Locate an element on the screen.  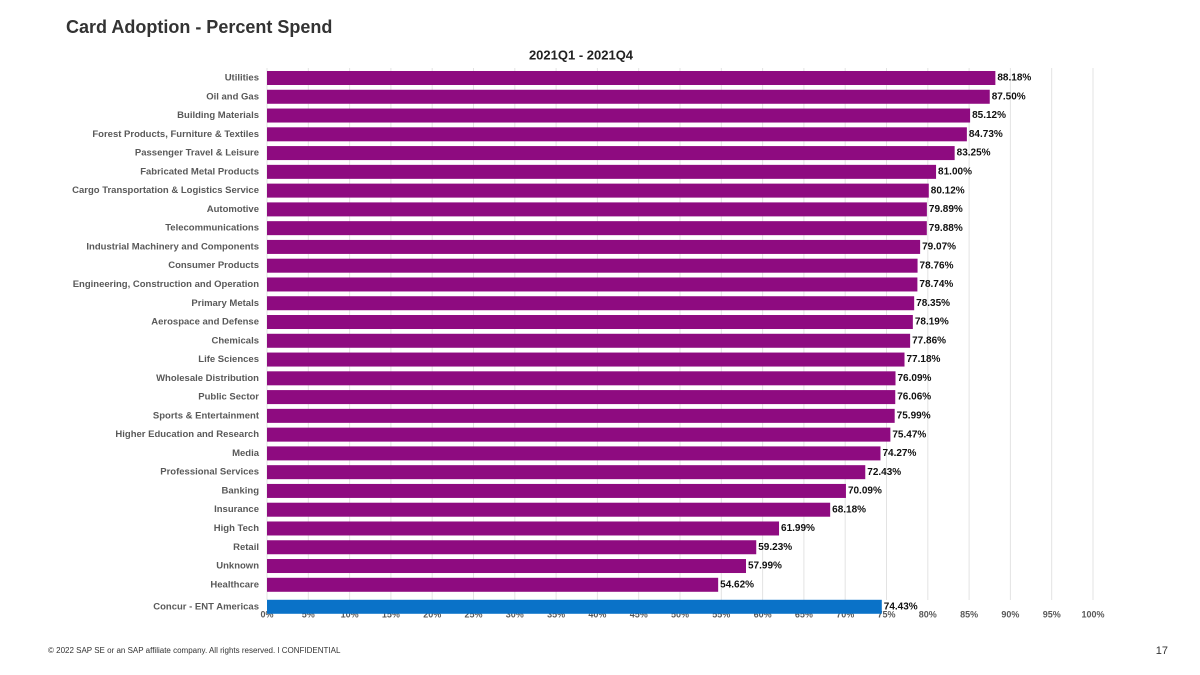
x-tick-label: 60% is located at coordinates (763, 614).